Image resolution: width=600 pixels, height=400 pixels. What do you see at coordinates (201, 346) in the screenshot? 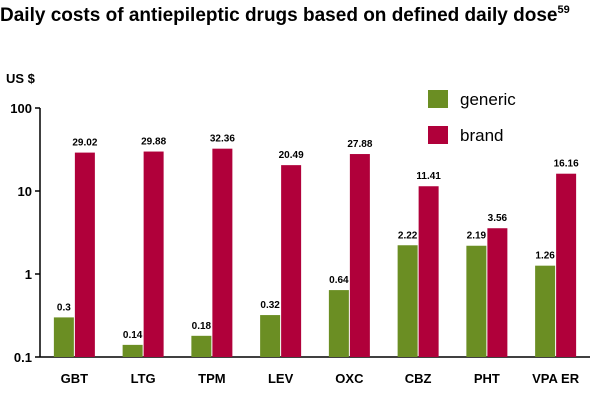
I see `bar-generic-tpm` at bounding box center [201, 346].